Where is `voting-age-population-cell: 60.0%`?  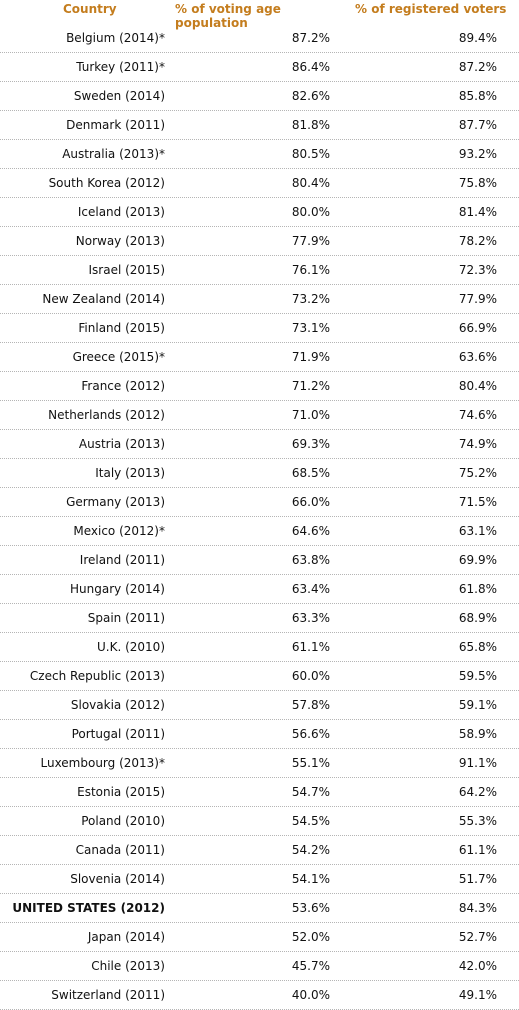
voting-age-population-cell: 60.0% is located at coordinates (310, 676).